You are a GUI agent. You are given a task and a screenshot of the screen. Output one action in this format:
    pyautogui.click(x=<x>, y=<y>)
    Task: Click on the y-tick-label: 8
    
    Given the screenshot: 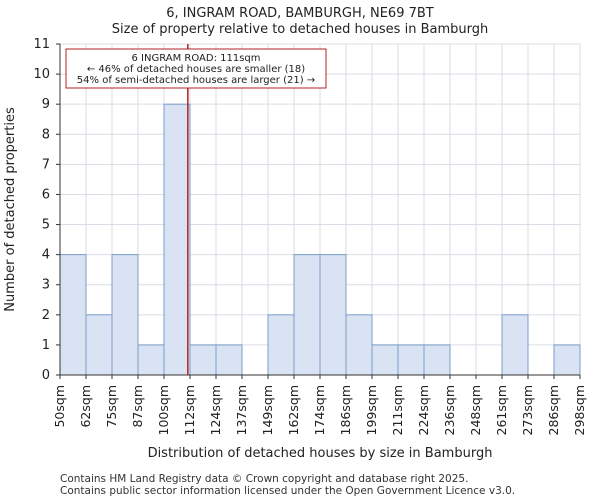 What is the action you would take?
    pyautogui.click(x=46, y=134)
    